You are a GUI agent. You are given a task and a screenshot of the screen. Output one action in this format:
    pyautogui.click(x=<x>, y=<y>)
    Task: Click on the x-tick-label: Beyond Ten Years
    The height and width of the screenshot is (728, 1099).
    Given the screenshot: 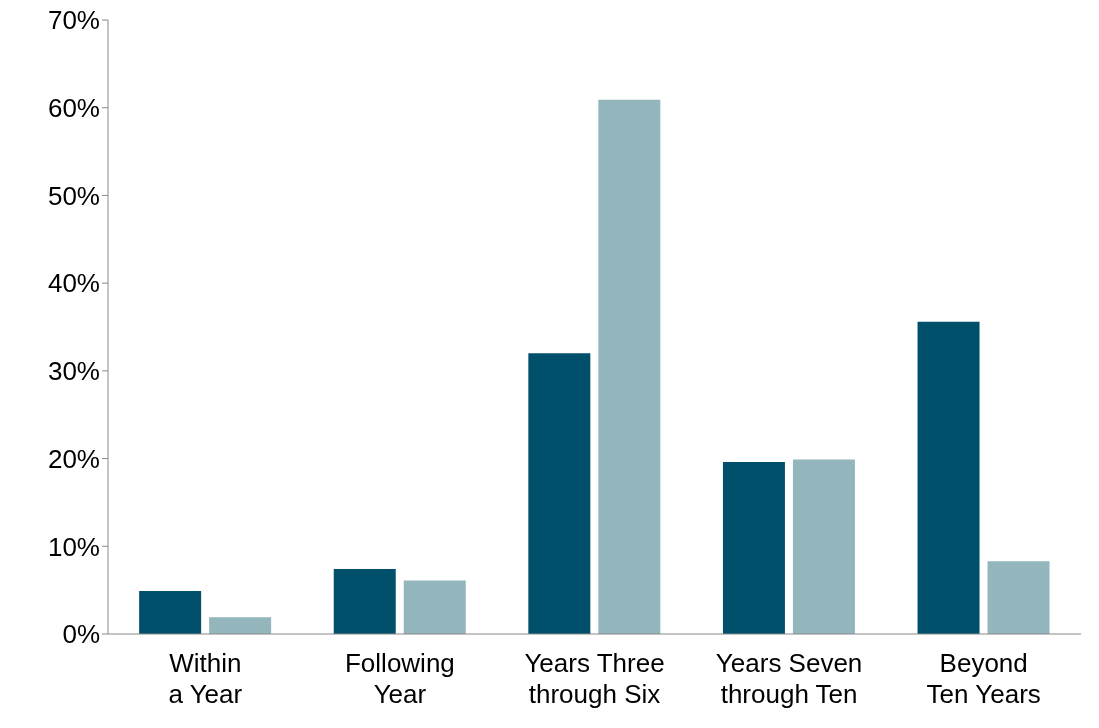 What is the action you would take?
    pyautogui.click(x=983, y=678)
    